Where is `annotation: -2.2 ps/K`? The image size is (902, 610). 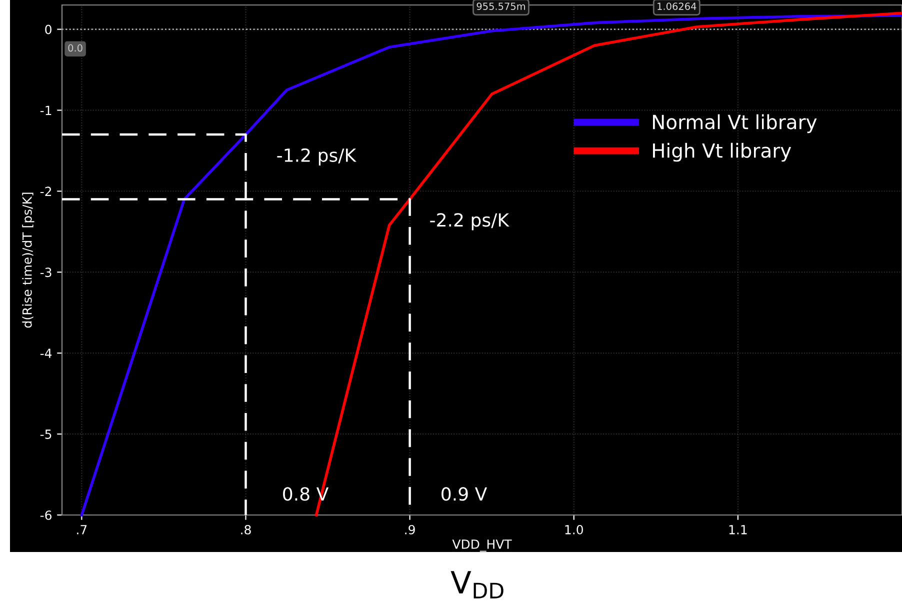 annotation: -2.2 ps/K is located at coordinates (470, 221).